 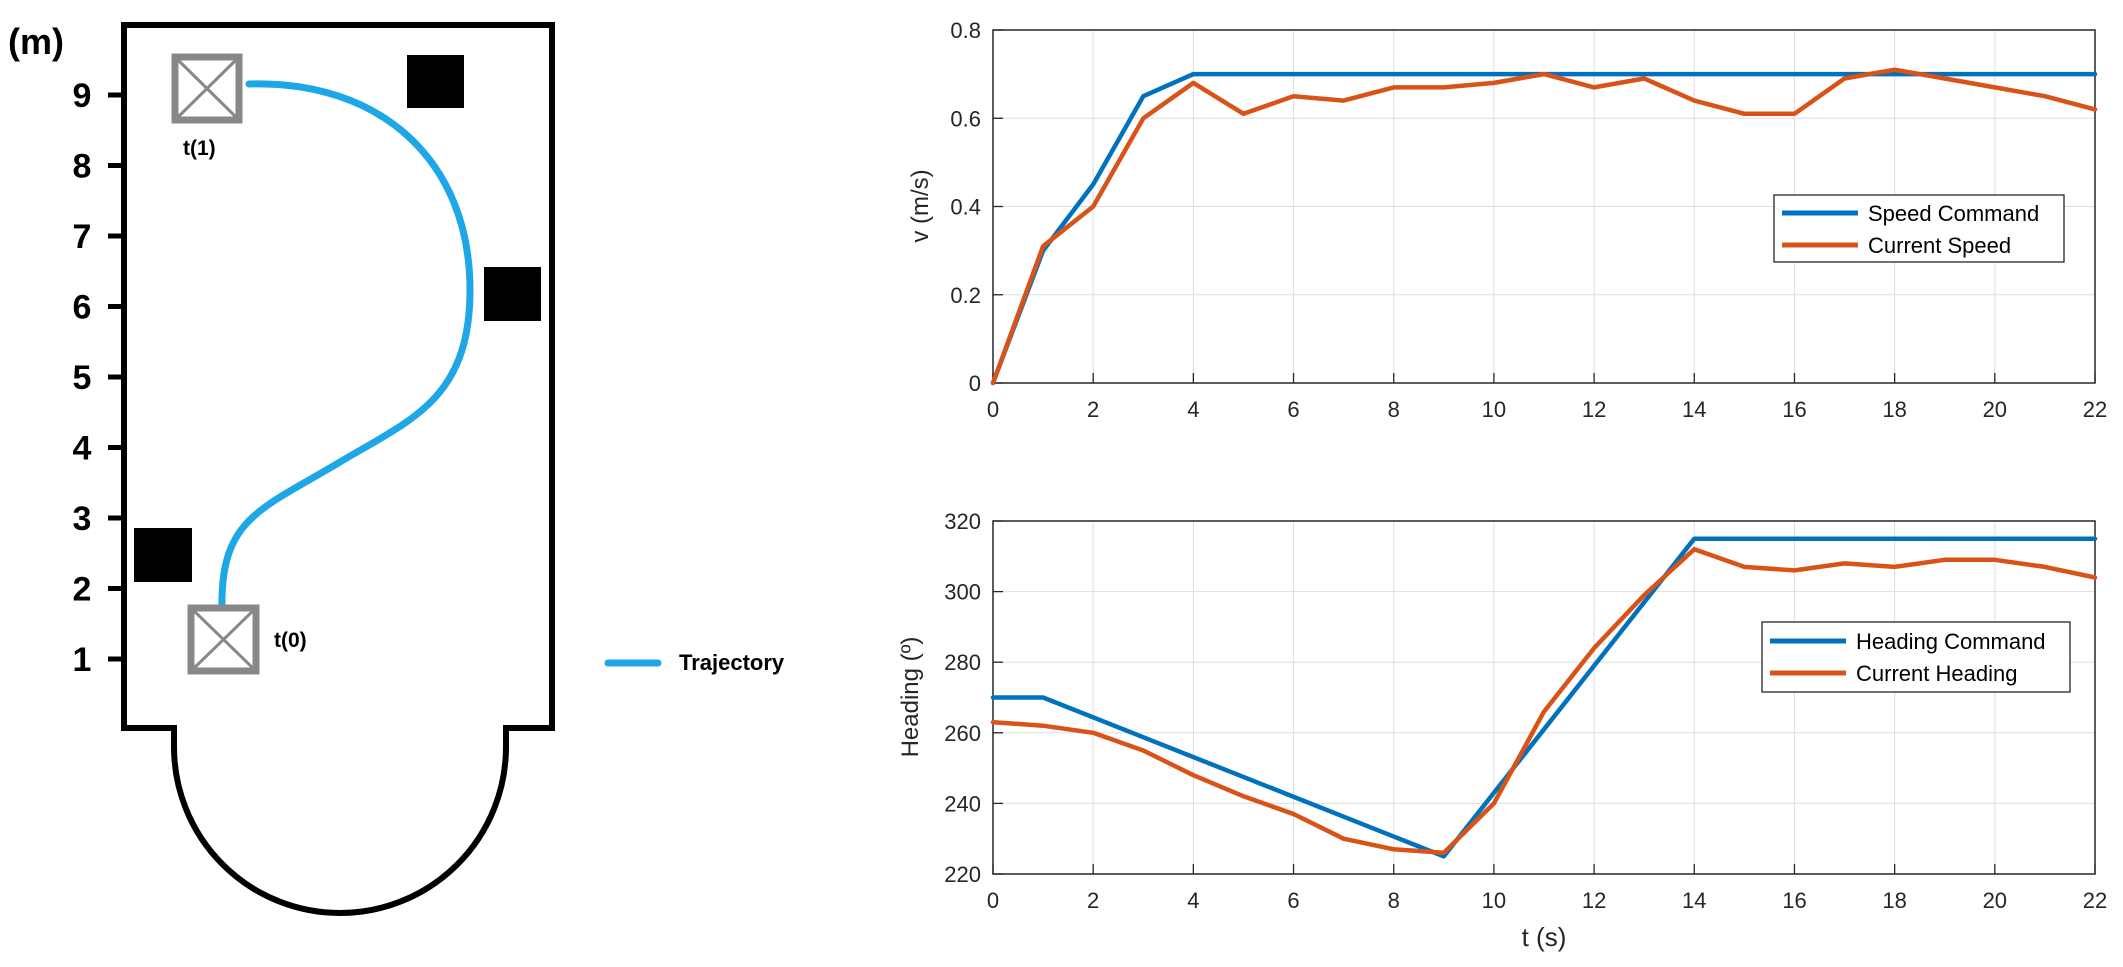 I want to click on map-y-axis: 9 8 7 6 5 4 3 2 1, so click(x=98, y=378).